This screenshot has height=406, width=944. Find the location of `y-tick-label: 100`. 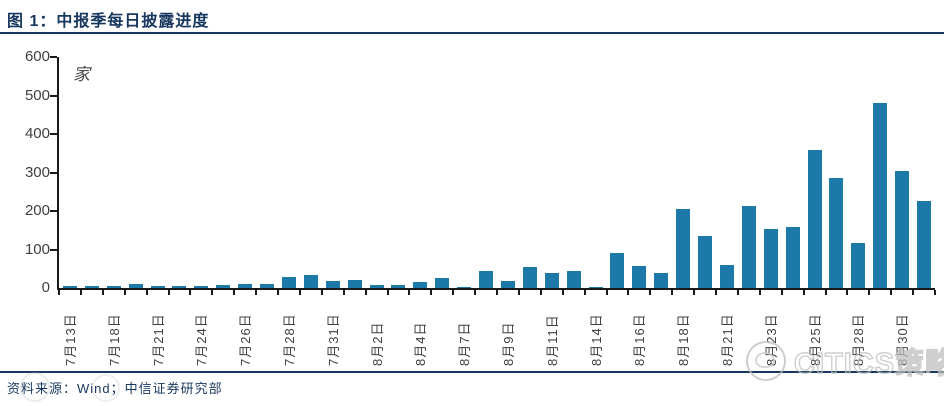

y-tick-label: 100 is located at coordinates (37, 249).